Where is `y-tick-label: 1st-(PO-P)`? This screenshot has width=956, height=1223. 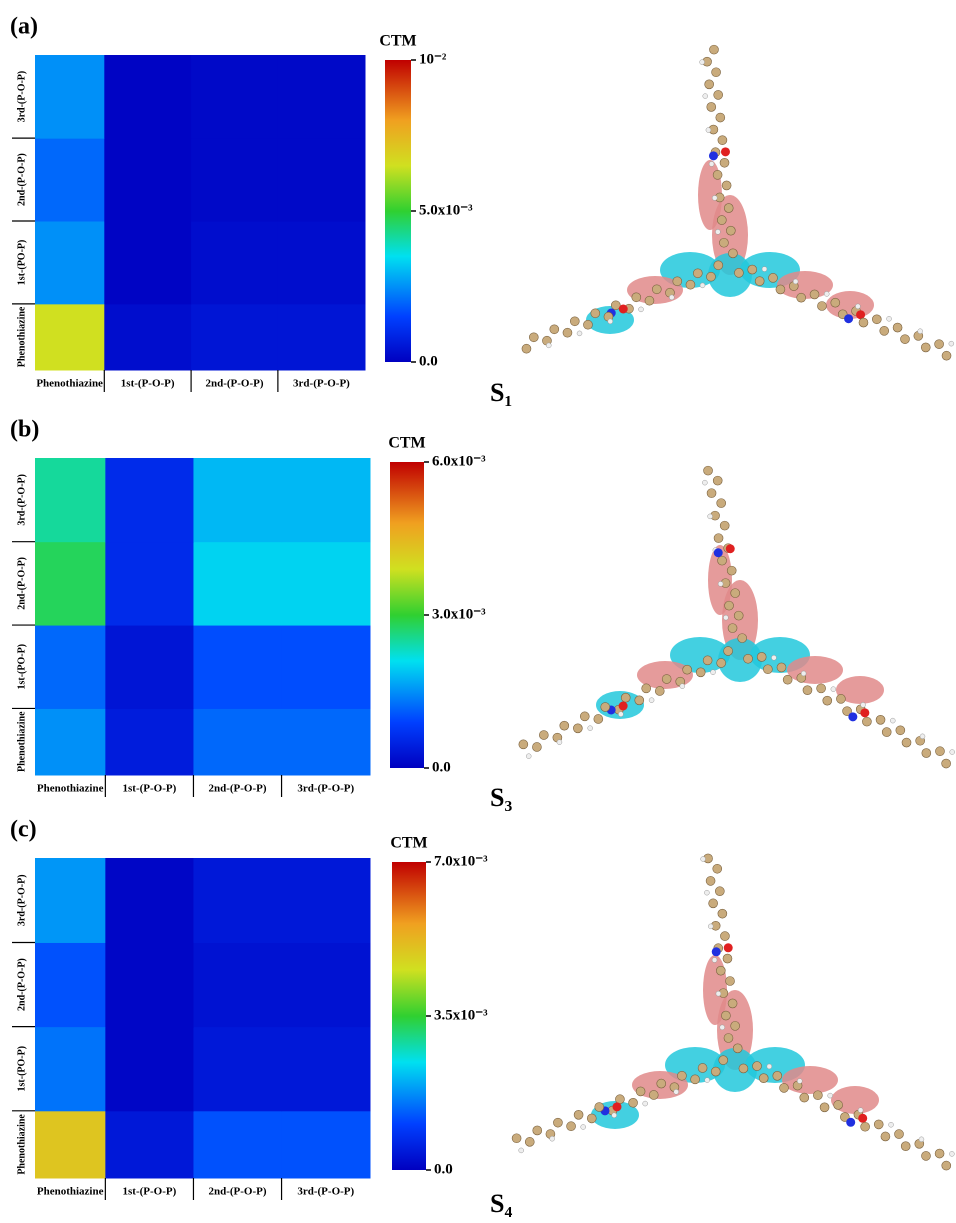 y-tick-label: 1st-(PO-P) is located at coordinates (21, 263).